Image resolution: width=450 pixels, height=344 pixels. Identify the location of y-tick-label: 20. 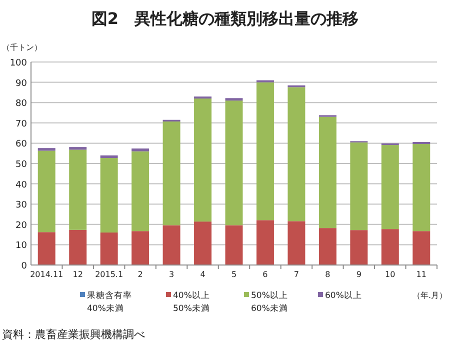
(22, 225).